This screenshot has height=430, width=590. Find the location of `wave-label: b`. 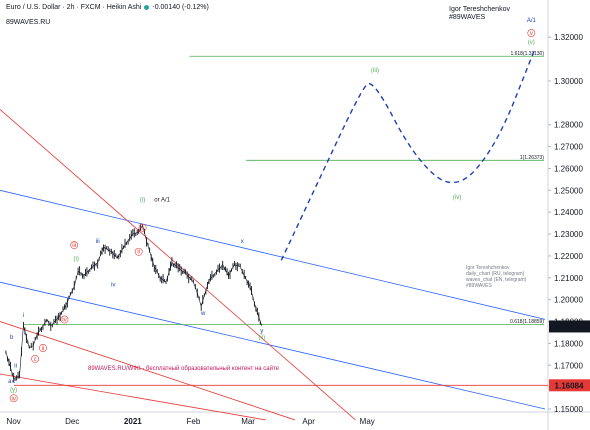

wave-label: b is located at coordinates (12, 338).